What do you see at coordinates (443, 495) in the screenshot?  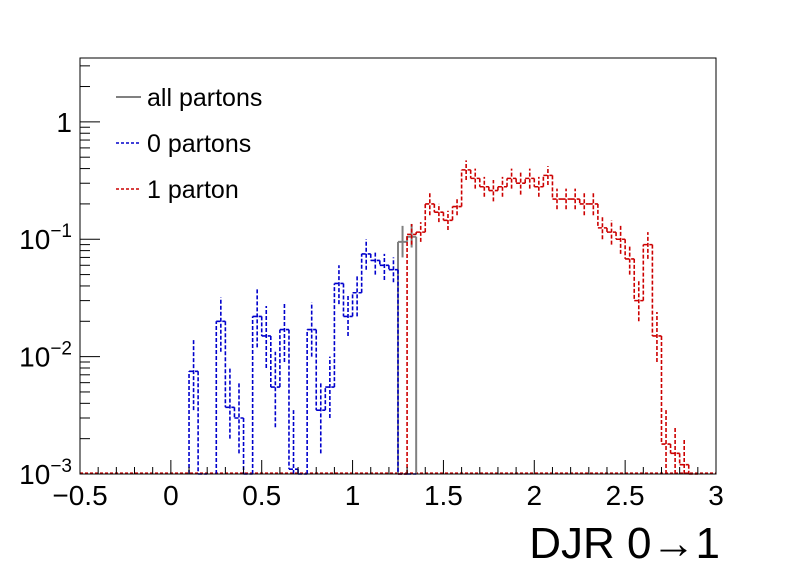 I see `x-tick-label: 1.5` at bounding box center [443, 495].